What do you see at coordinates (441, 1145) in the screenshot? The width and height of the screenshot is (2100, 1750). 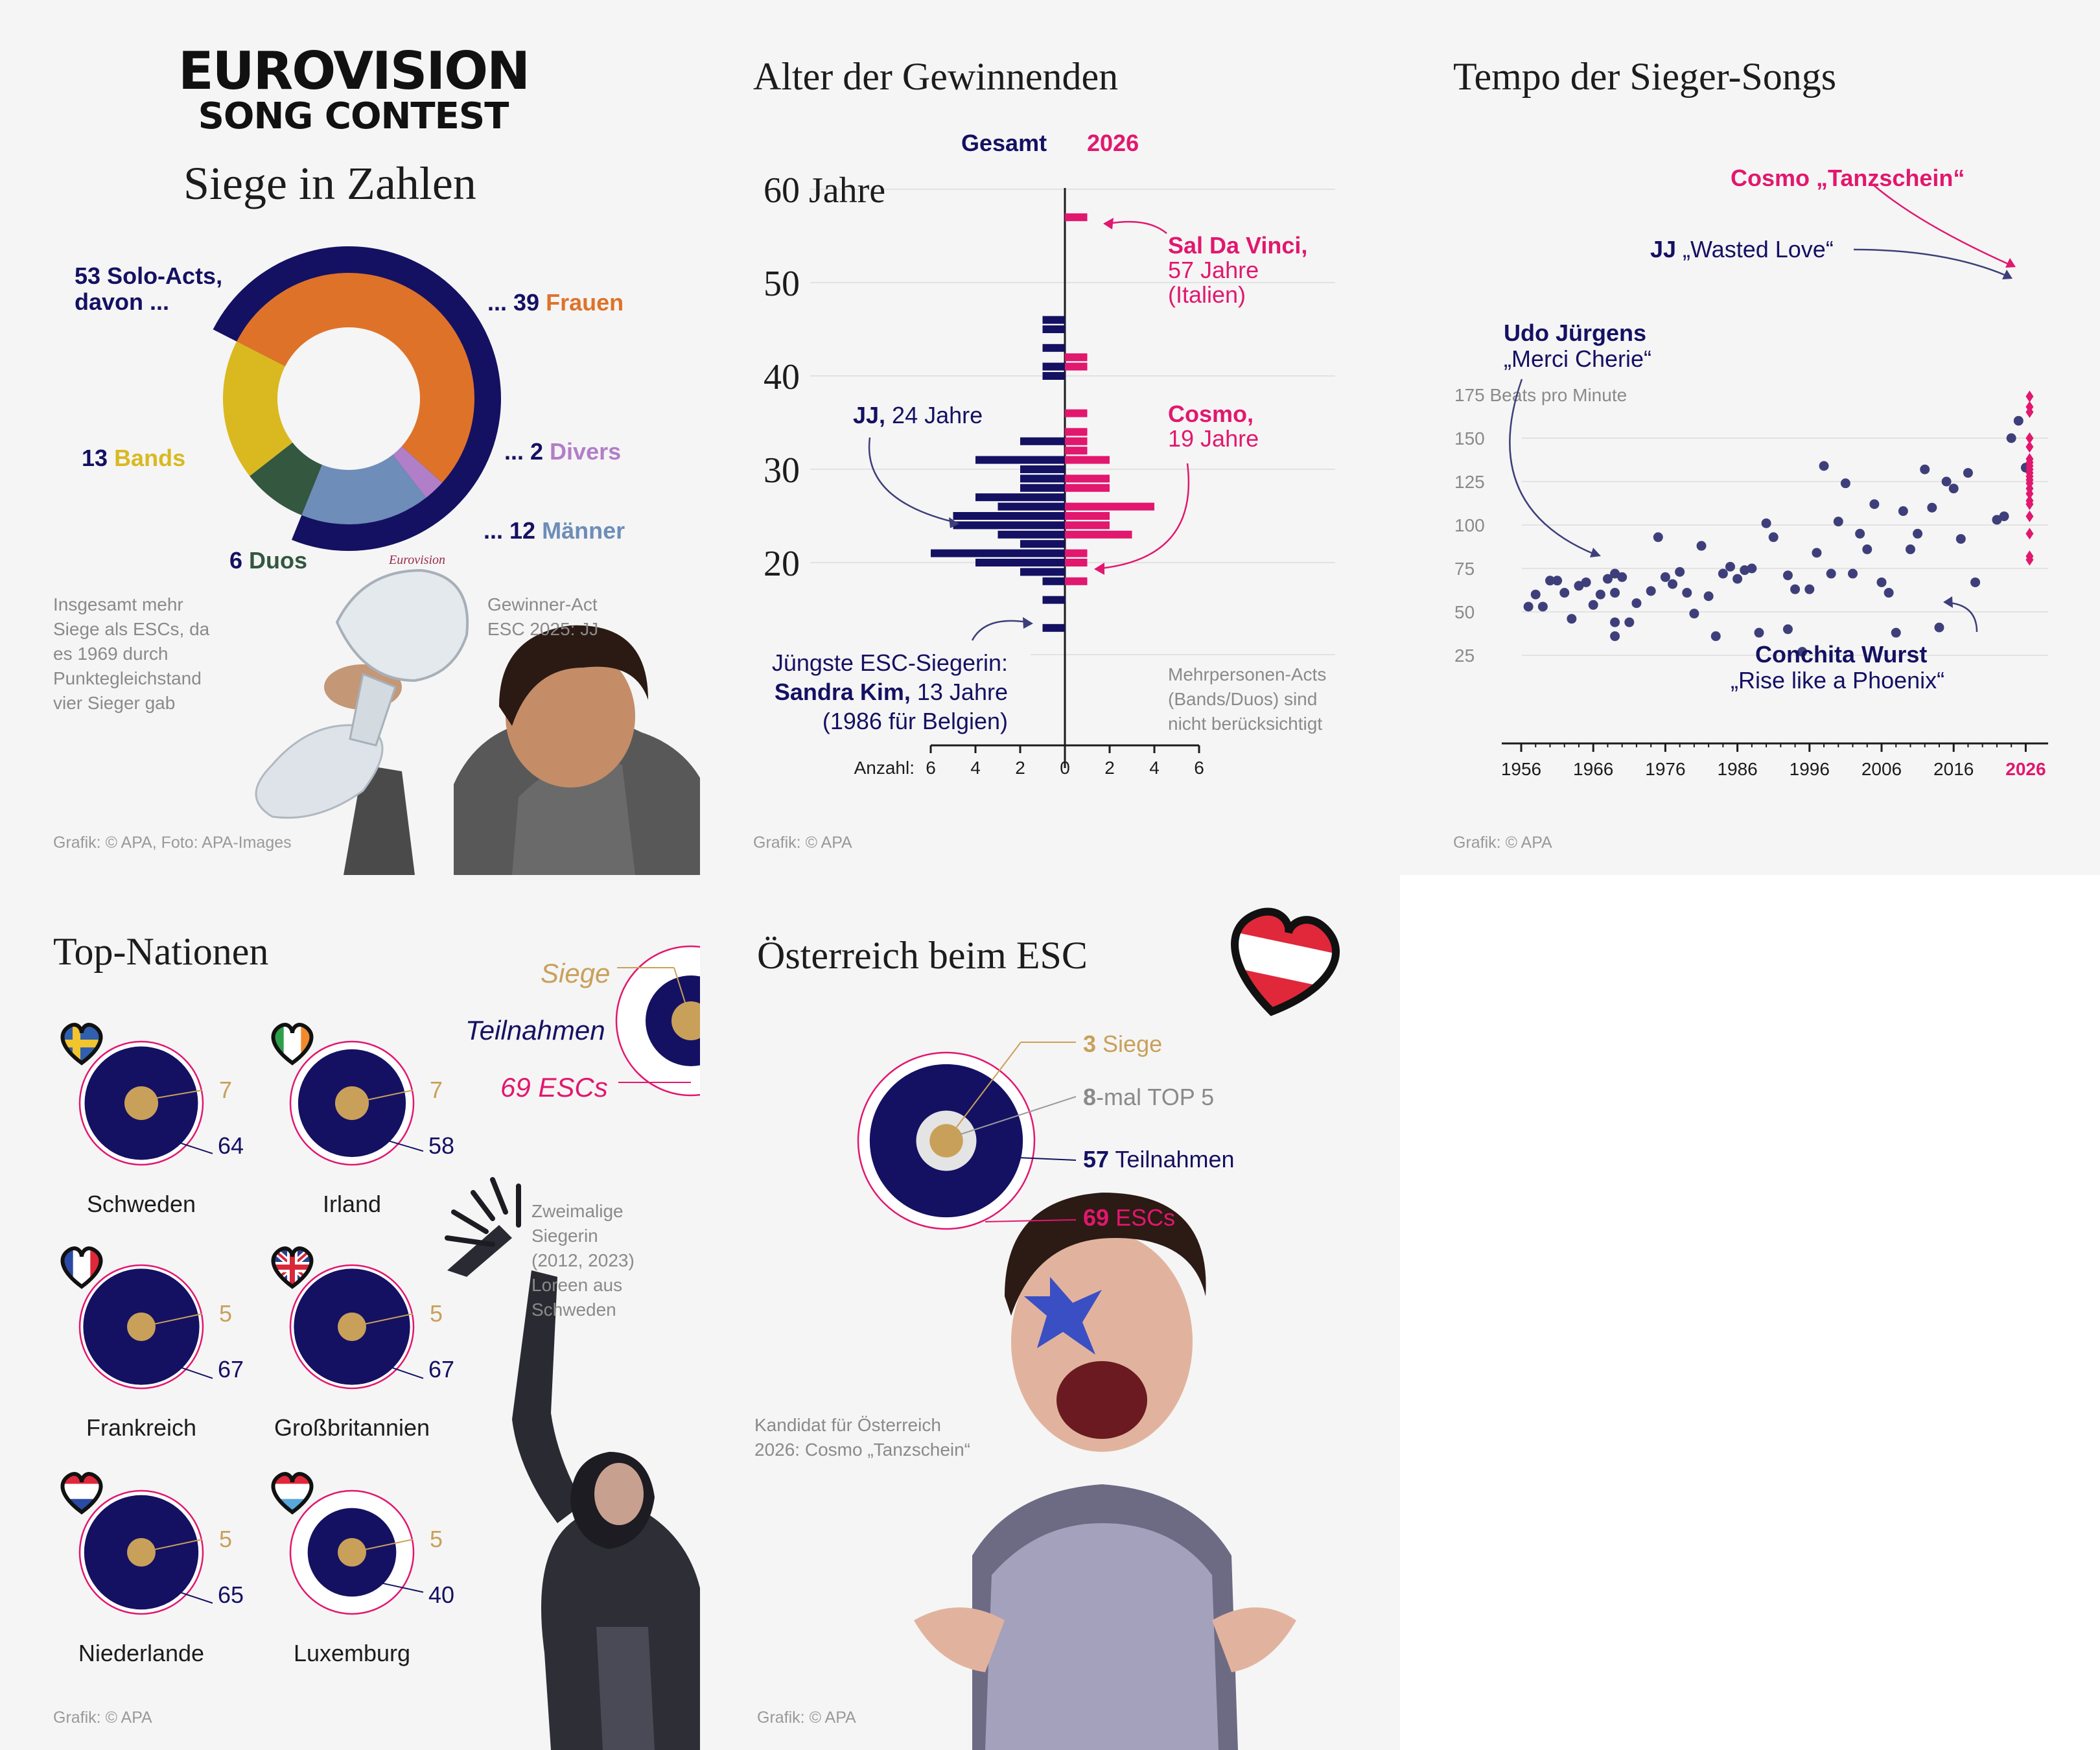 I see `participations-value: 58` at bounding box center [441, 1145].